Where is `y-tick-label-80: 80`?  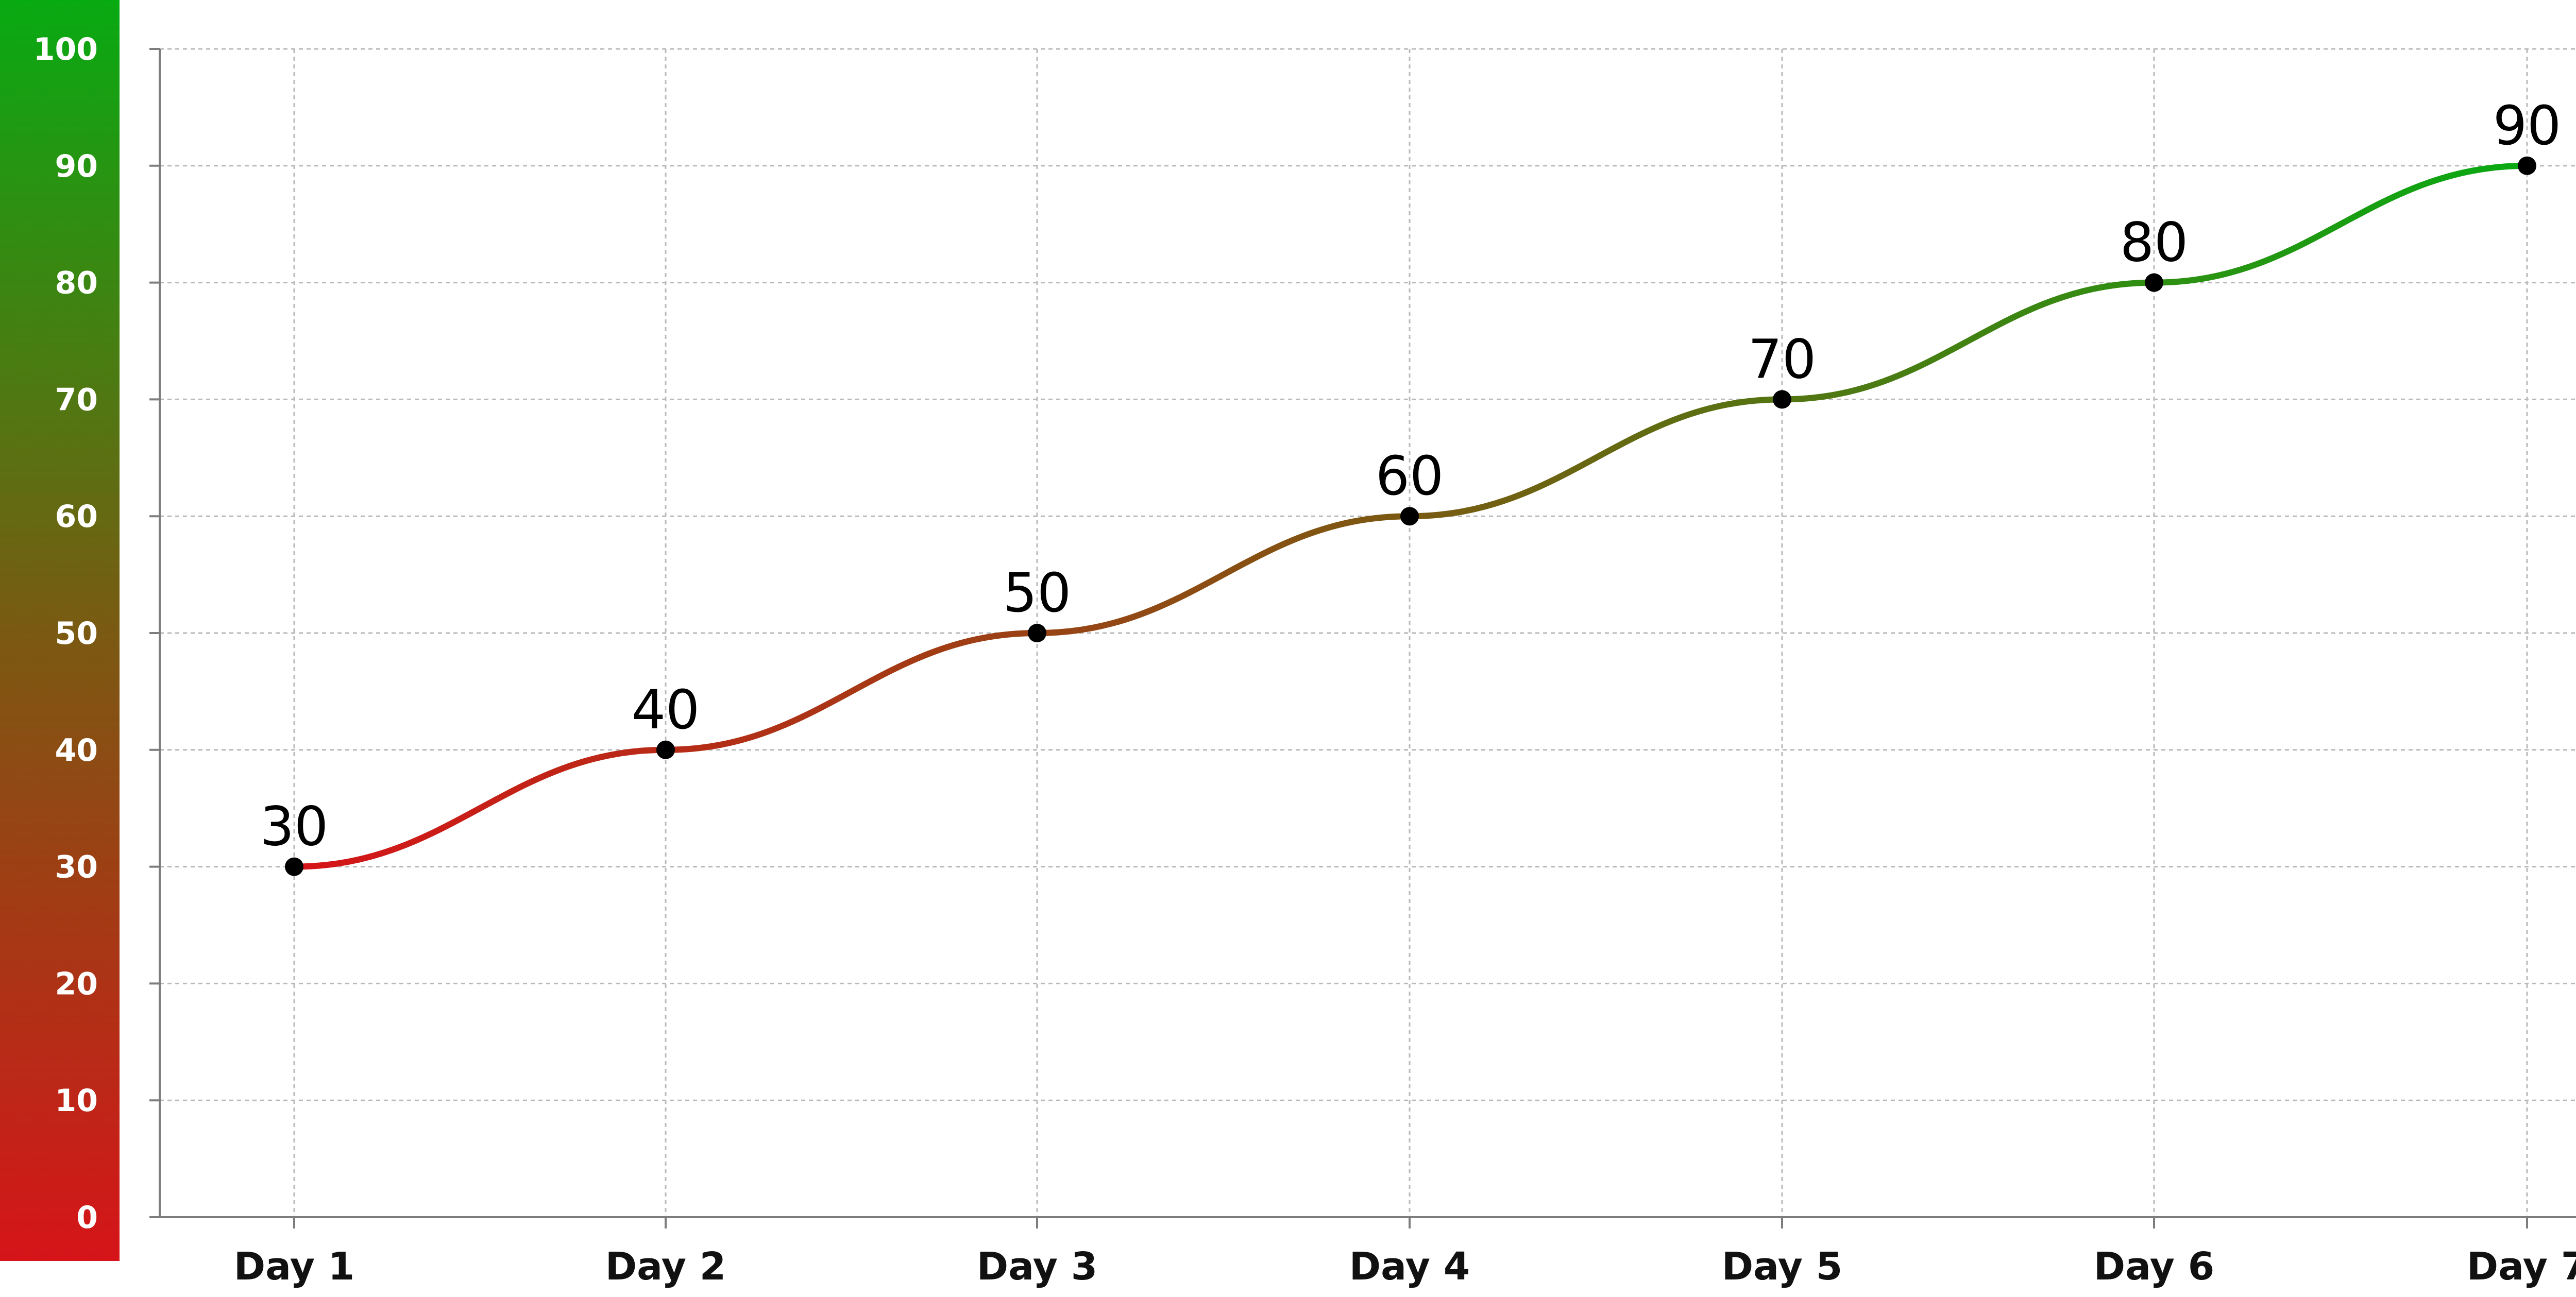
y-tick-label-80: 80 is located at coordinates (76, 283).